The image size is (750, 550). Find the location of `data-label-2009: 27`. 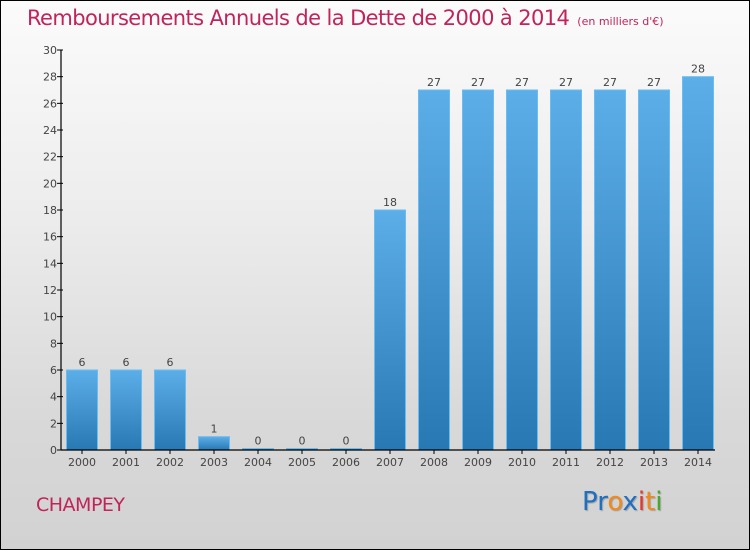

data-label-2009: 27 is located at coordinates (478, 82).